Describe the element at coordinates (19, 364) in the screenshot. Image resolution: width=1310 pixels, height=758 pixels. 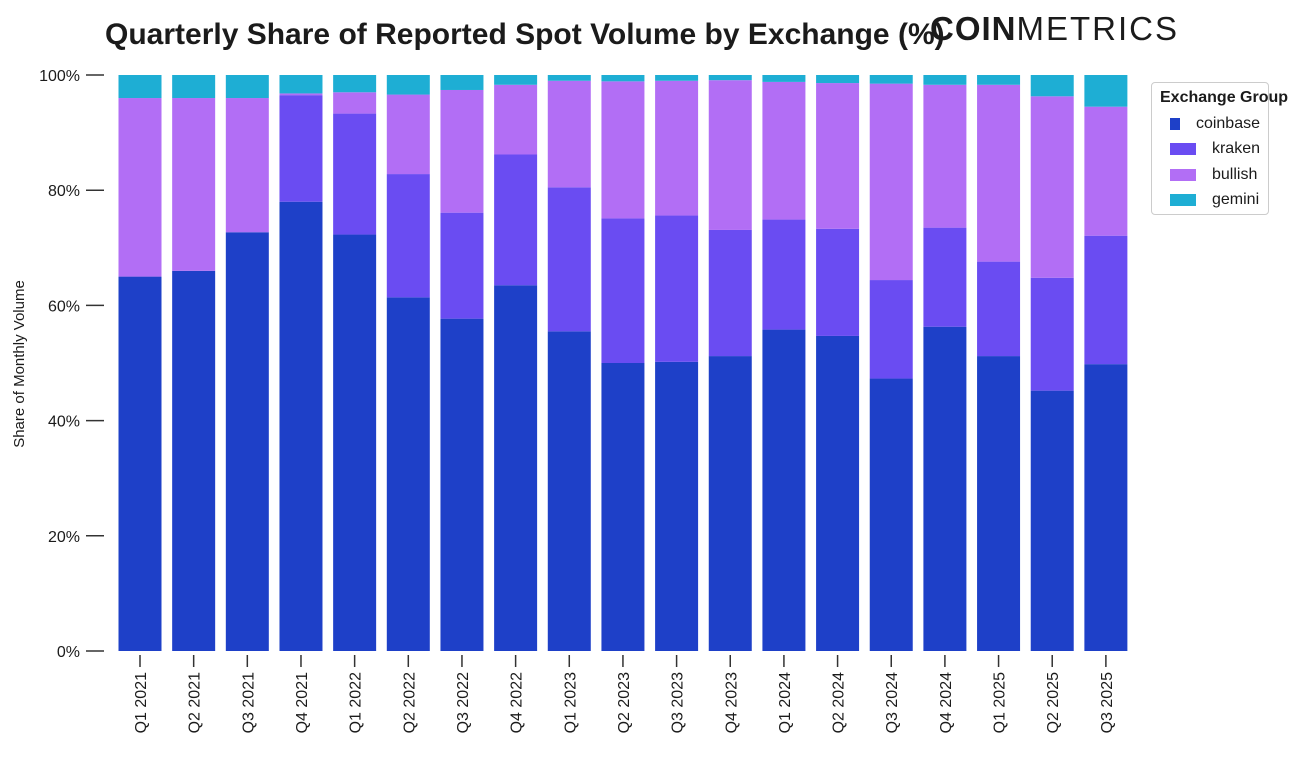
I see `y-axis-label: Share of Monthly Volume` at that location.